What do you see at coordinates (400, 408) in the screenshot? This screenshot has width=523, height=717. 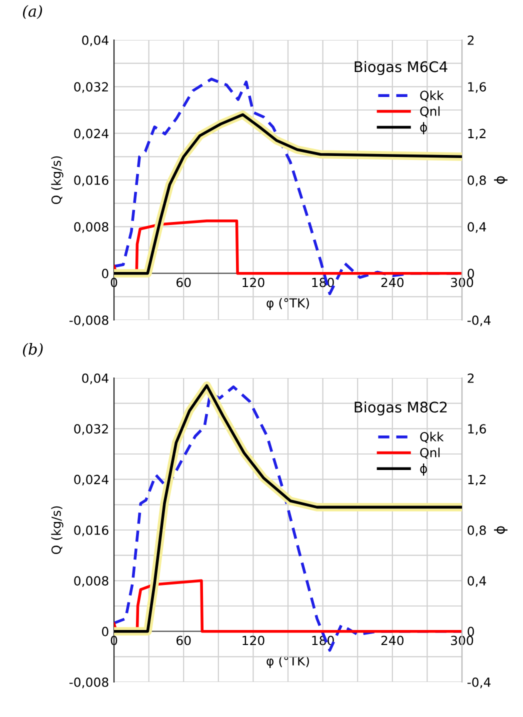 I see `text: Biogas M8C2` at bounding box center [400, 408].